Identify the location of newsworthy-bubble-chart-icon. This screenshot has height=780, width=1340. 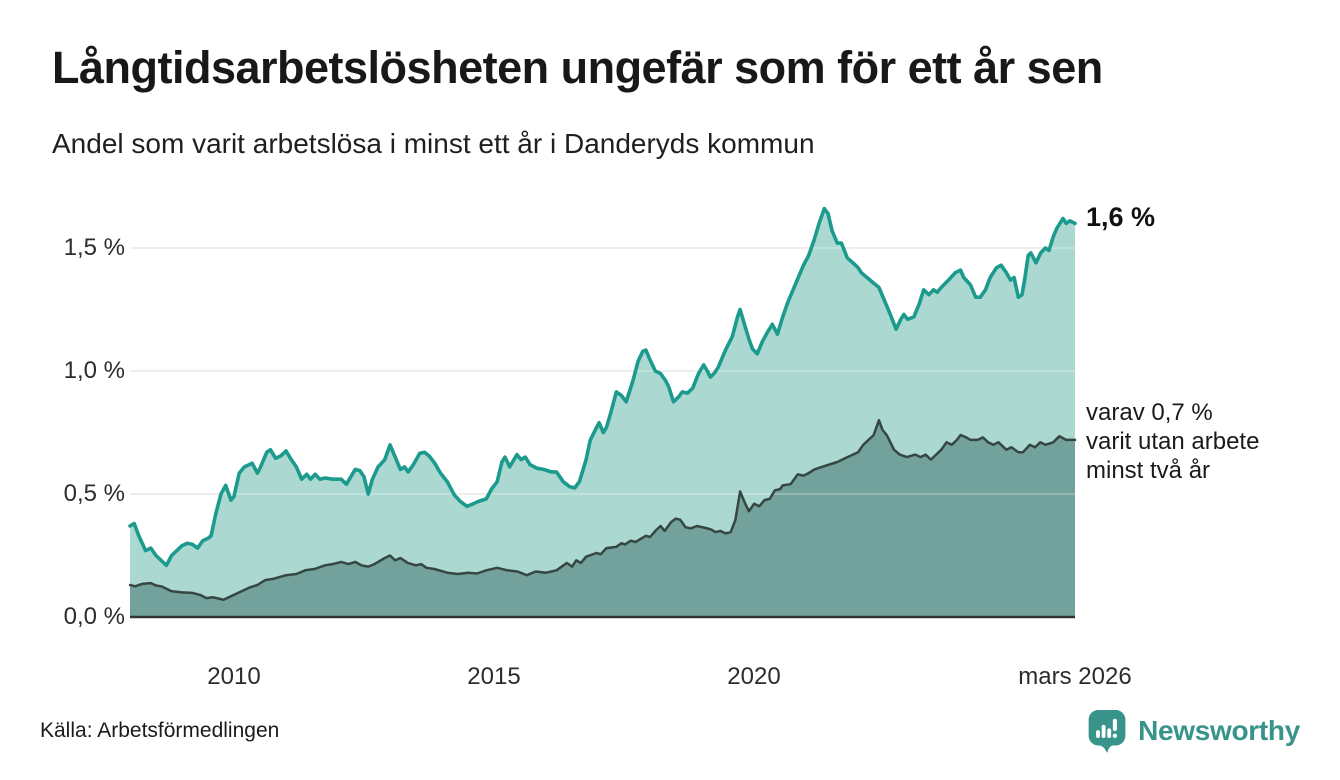
(1107, 731).